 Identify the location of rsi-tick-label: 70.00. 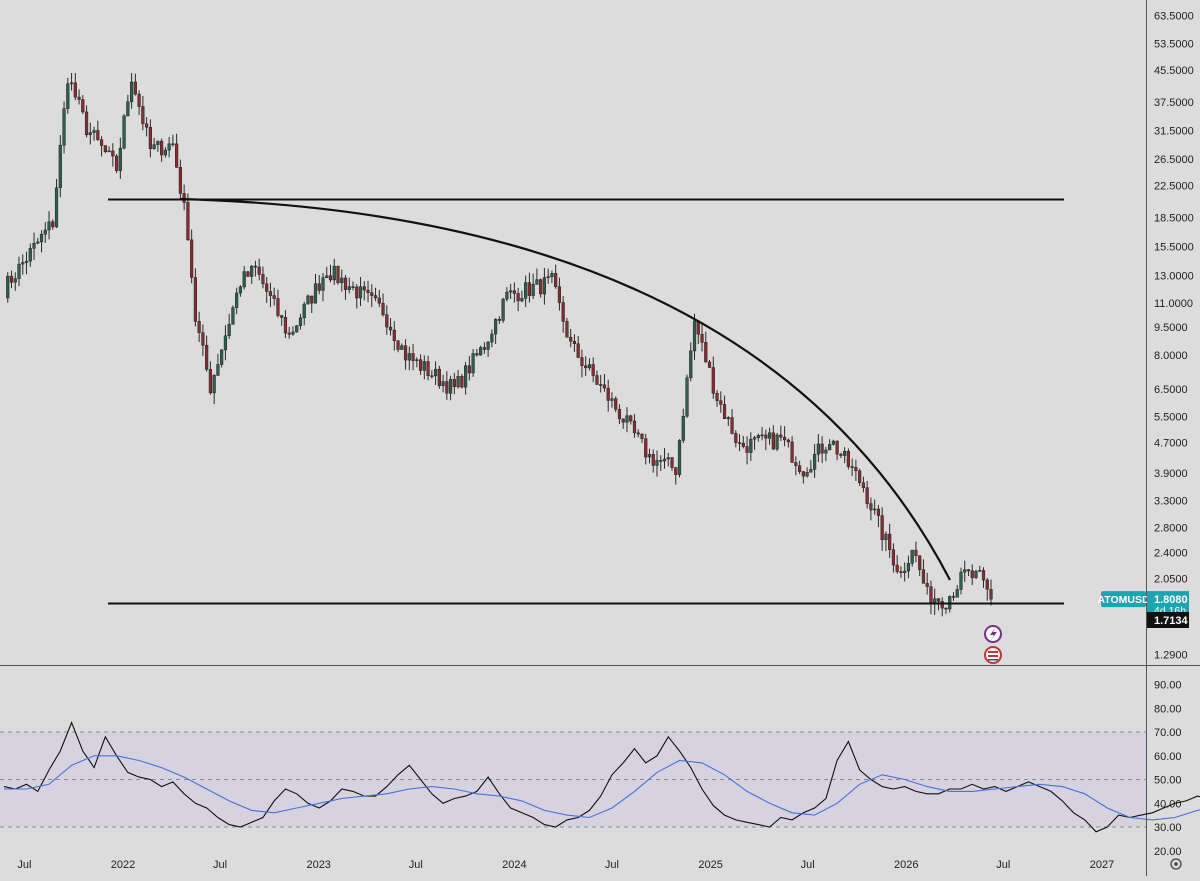
(1168, 733).